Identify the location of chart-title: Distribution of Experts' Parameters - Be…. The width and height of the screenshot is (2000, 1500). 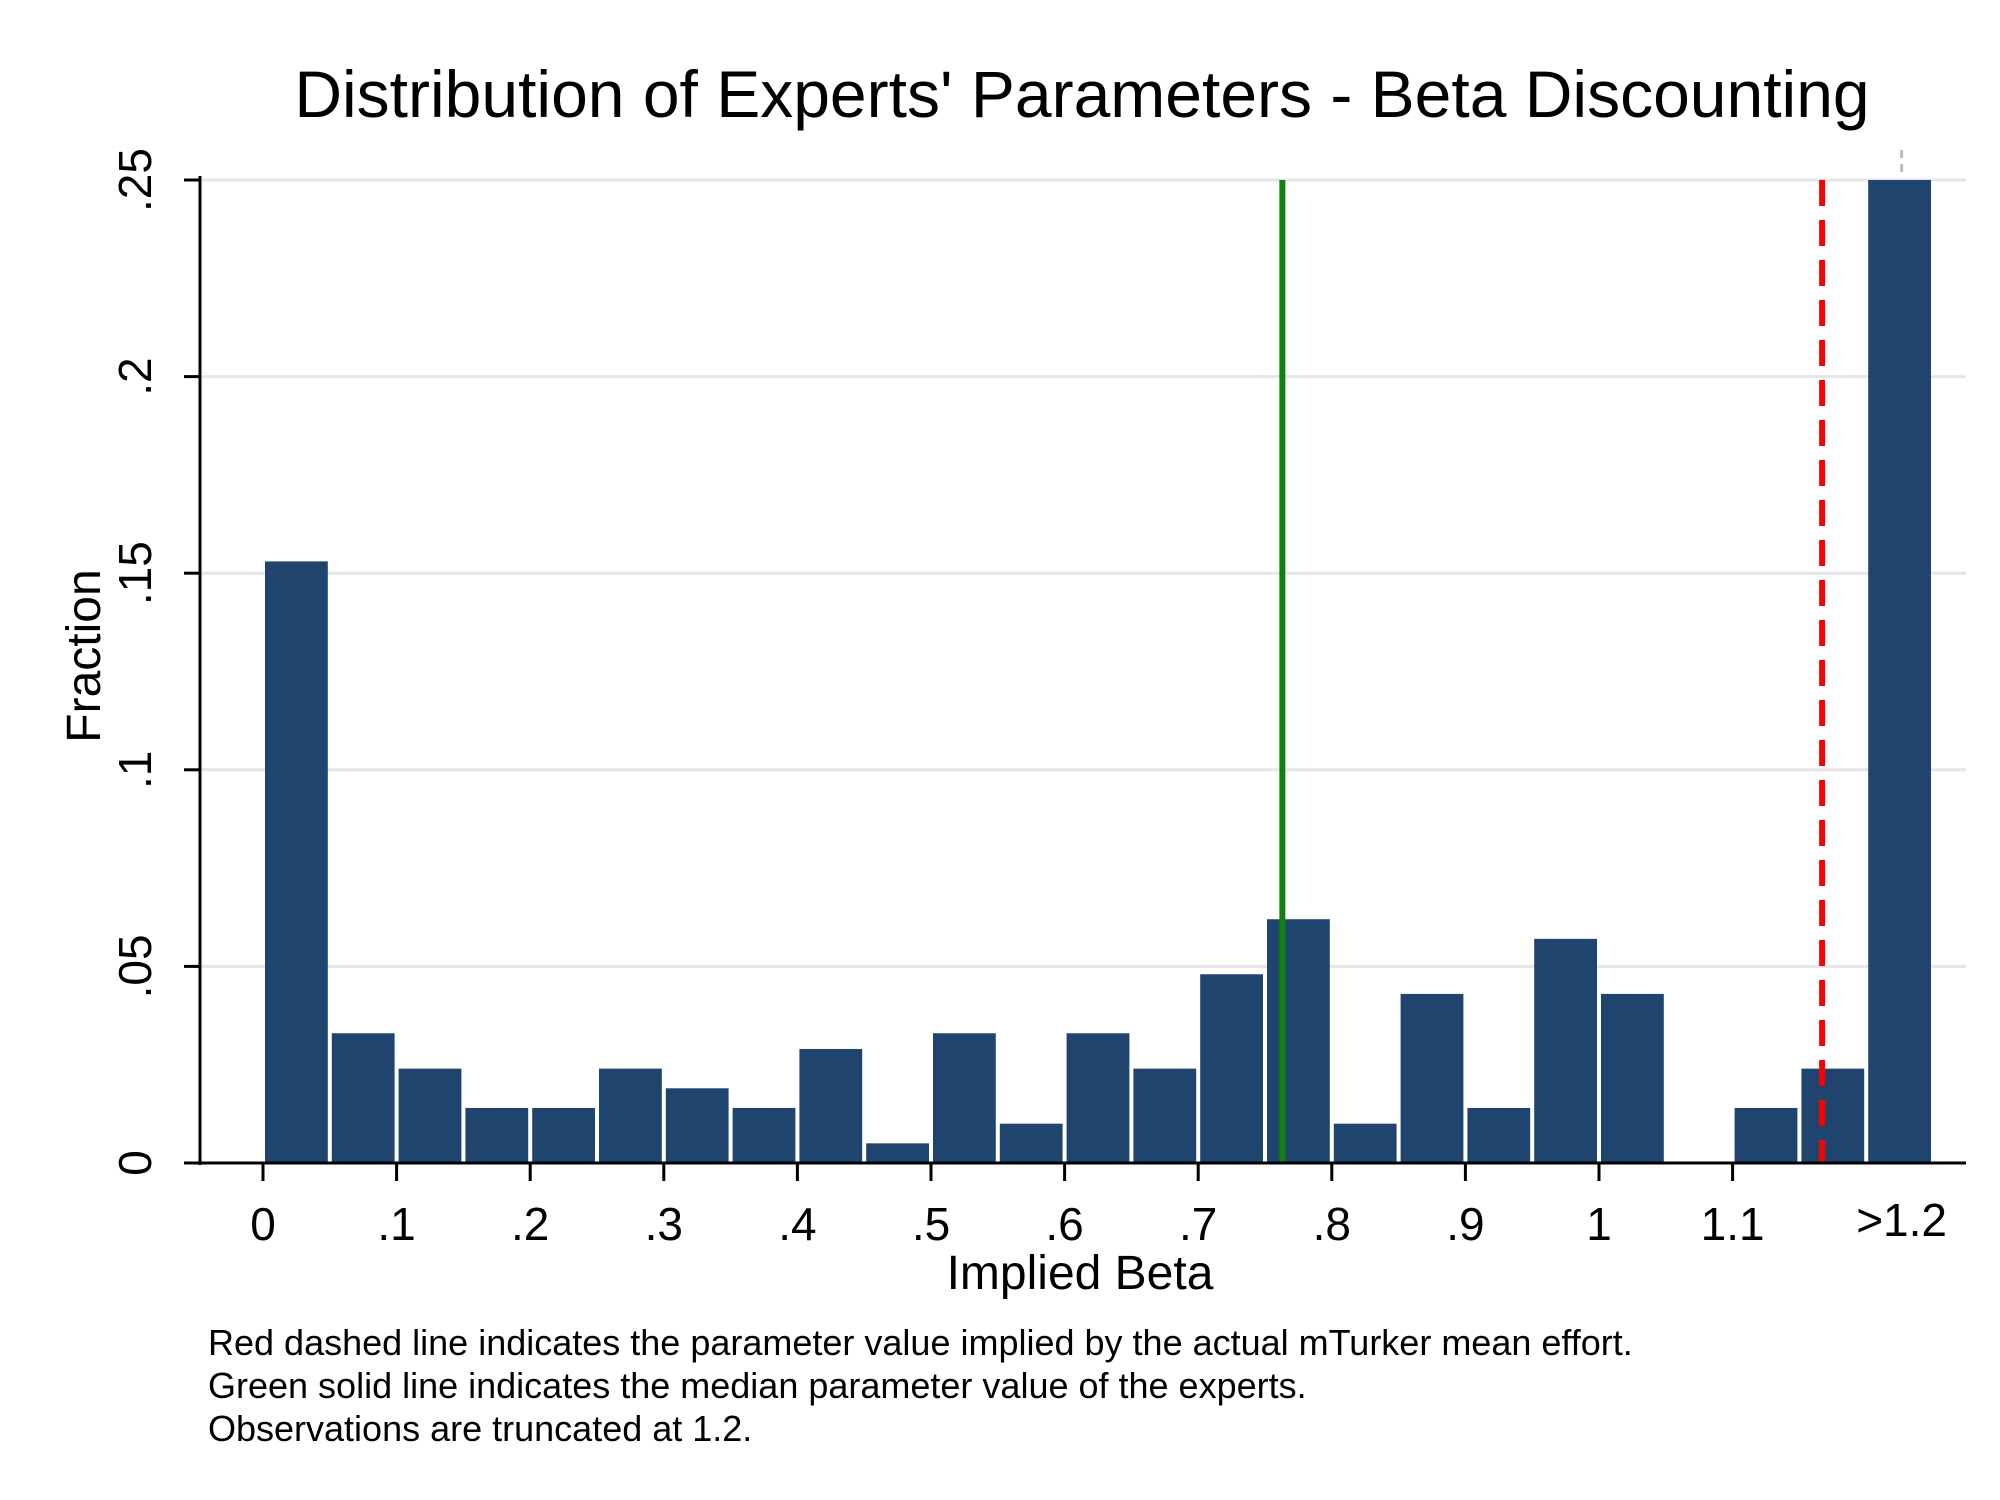
(1081, 94).